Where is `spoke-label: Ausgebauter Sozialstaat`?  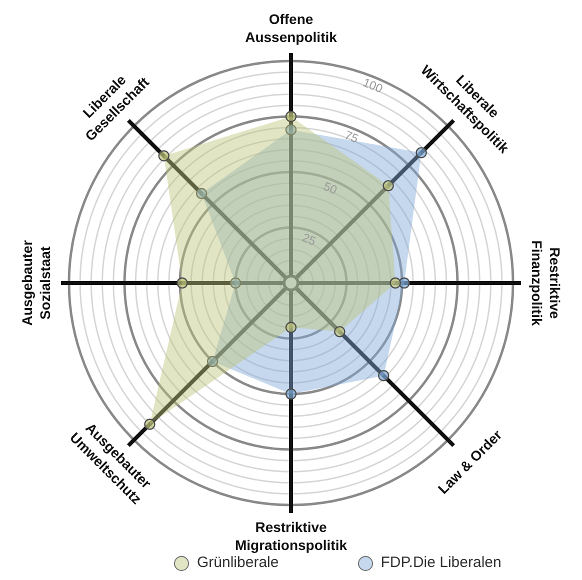 spoke-label: Ausgebauter Sozialstaat is located at coordinates (35, 283).